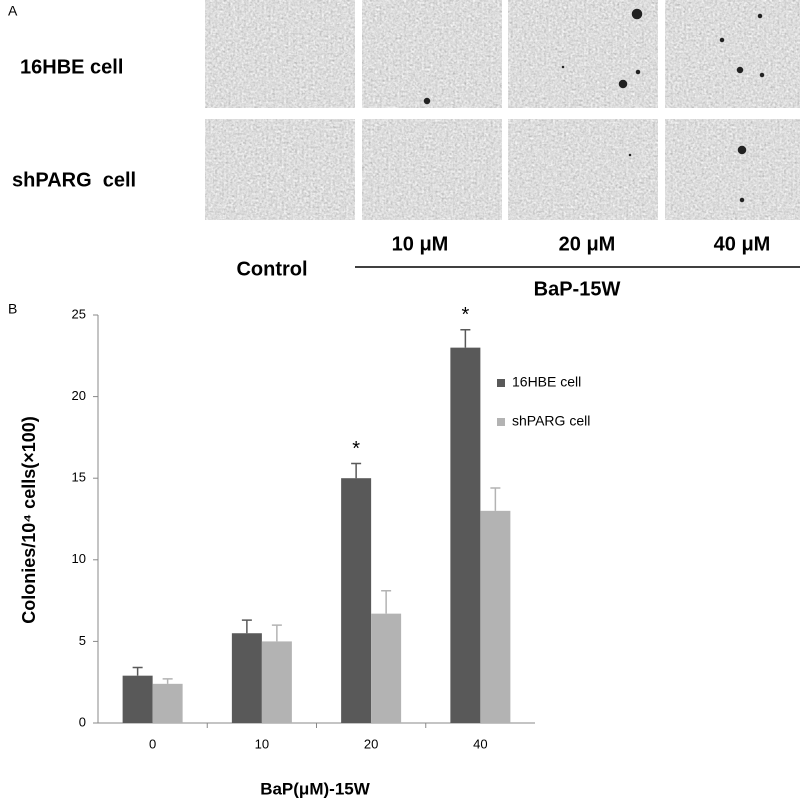 The width and height of the screenshot is (800, 808). I want to click on group-label: BaP-15W, so click(577, 289).